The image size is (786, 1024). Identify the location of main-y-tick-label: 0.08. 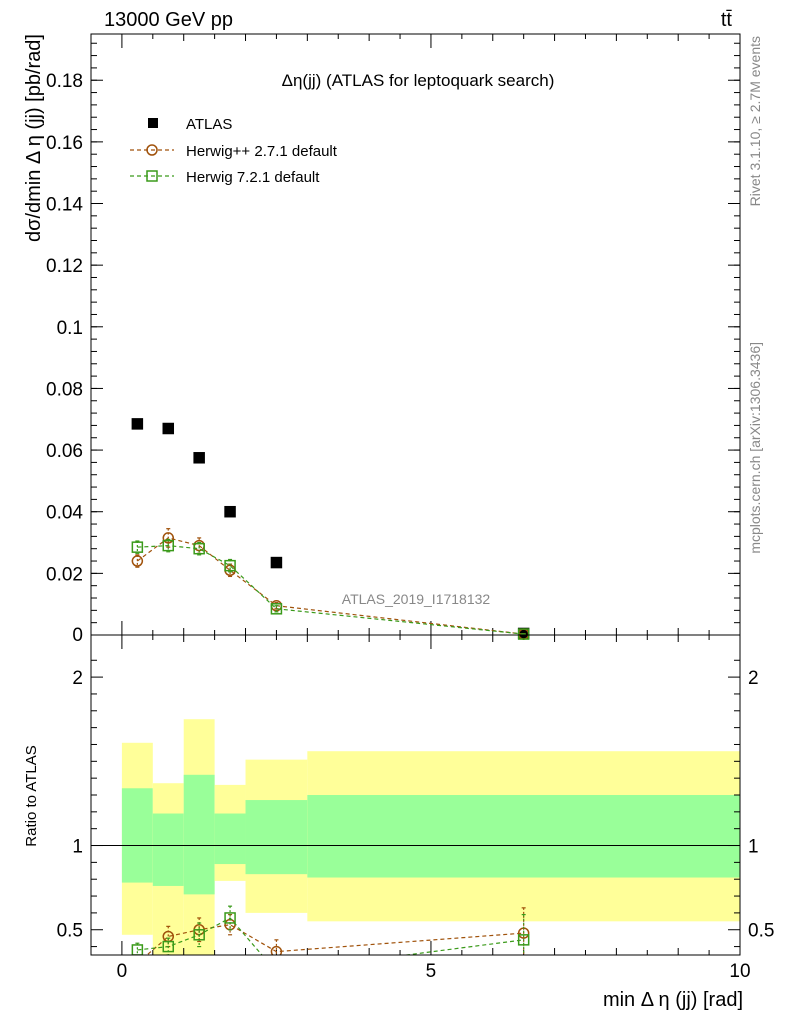
(64, 389).